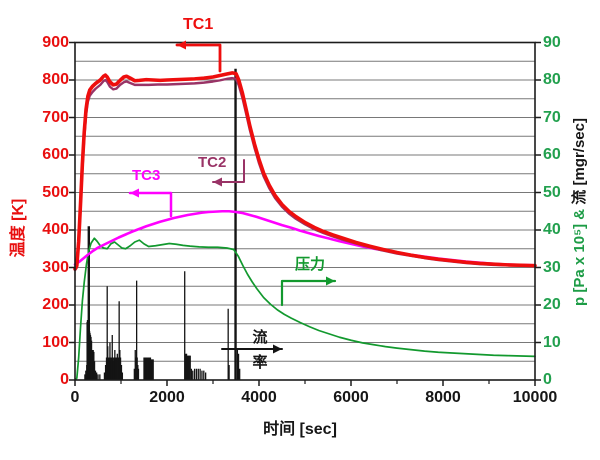 Image resolution: width=600 pixels, height=460 pixels. I want to click on x-tick-label: 6000, so click(351, 397).